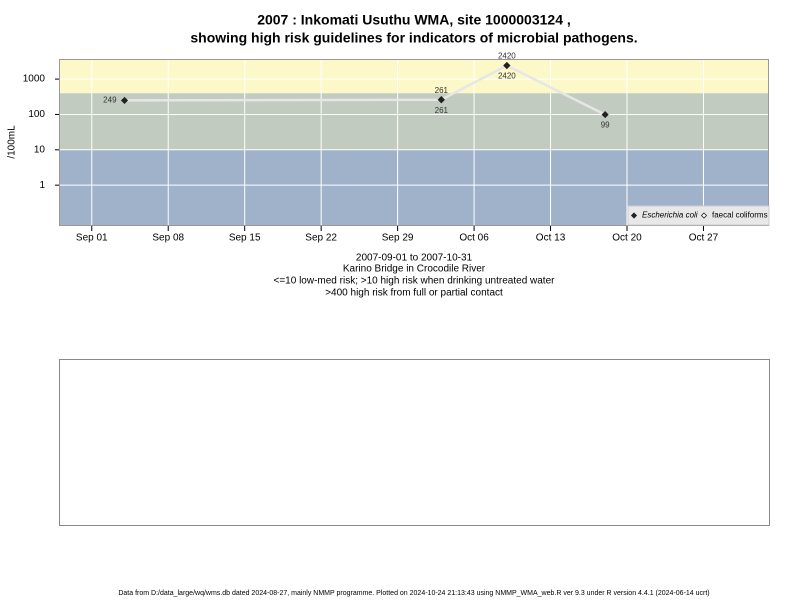  I want to click on y-tick-label: 10, so click(40, 149).